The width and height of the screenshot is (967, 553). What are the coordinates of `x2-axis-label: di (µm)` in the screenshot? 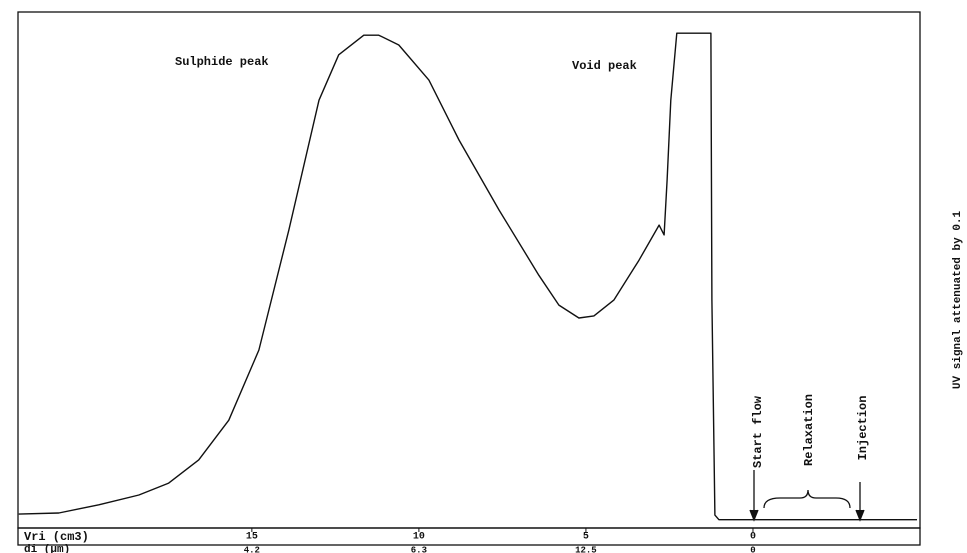 It's located at (47, 548).